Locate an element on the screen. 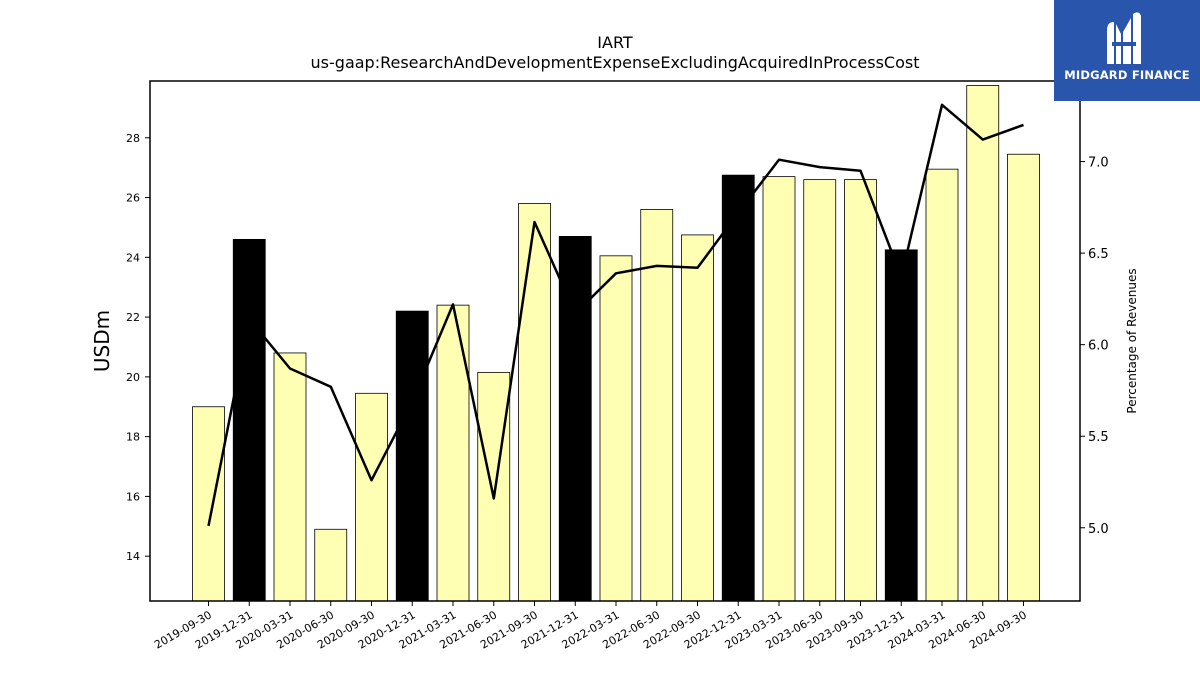 This screenshot has height=675, width=1200. y-tick-label: 20 is located at coordinates (133, 377).